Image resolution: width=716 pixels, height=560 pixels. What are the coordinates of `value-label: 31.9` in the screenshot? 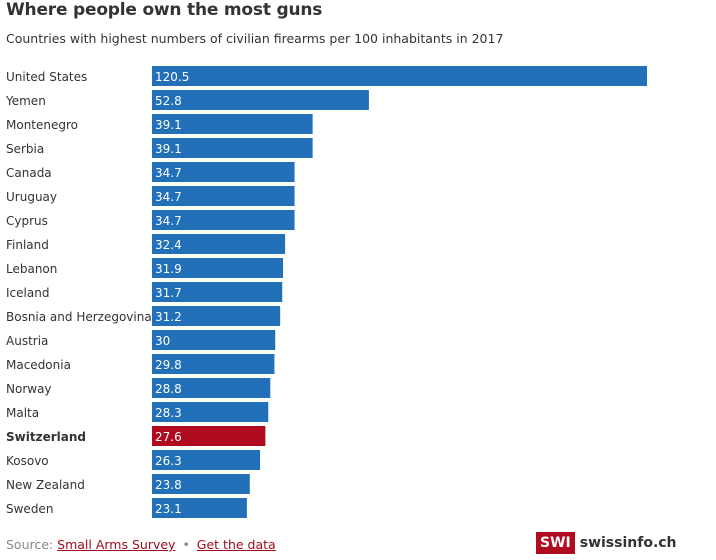 It's located at (168, 269).